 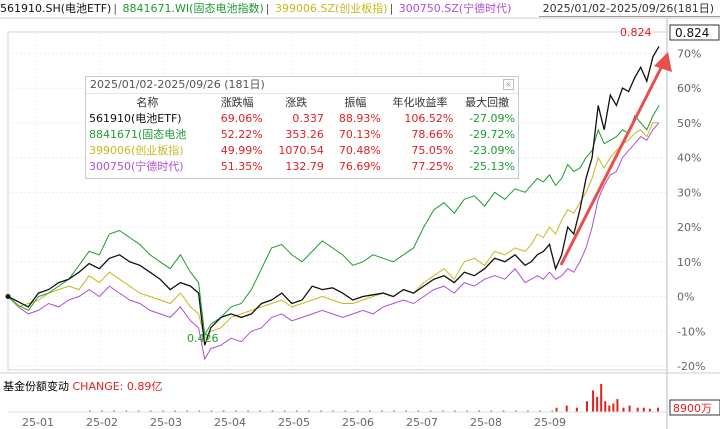 I want to click on low-value-label: 0.426, so click(x=203, y=338).